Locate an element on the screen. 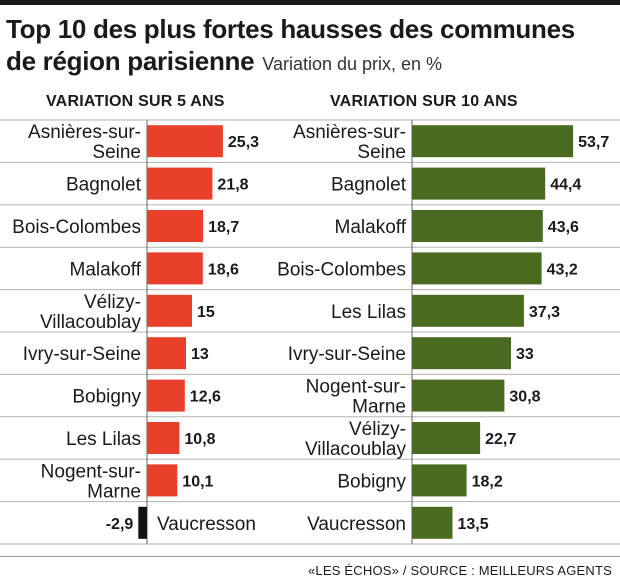  value-label-5y: 13 is located at coordinates (200, 354).